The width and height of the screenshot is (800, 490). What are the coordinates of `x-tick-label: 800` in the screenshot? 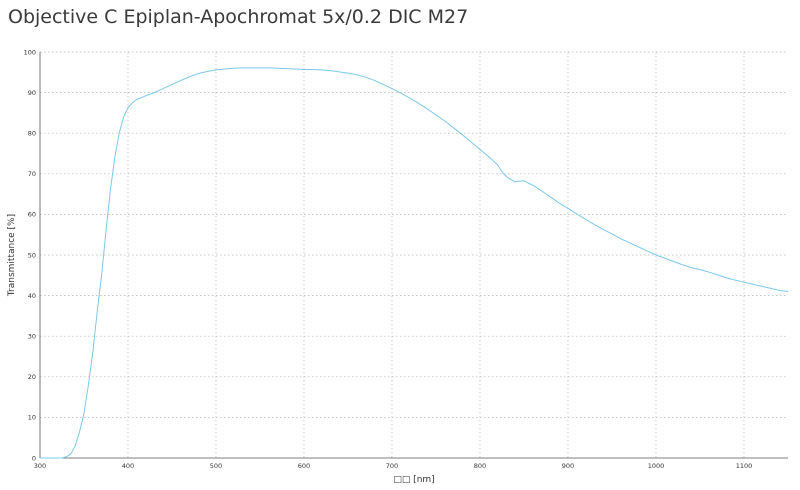 It's located at (480, 466).